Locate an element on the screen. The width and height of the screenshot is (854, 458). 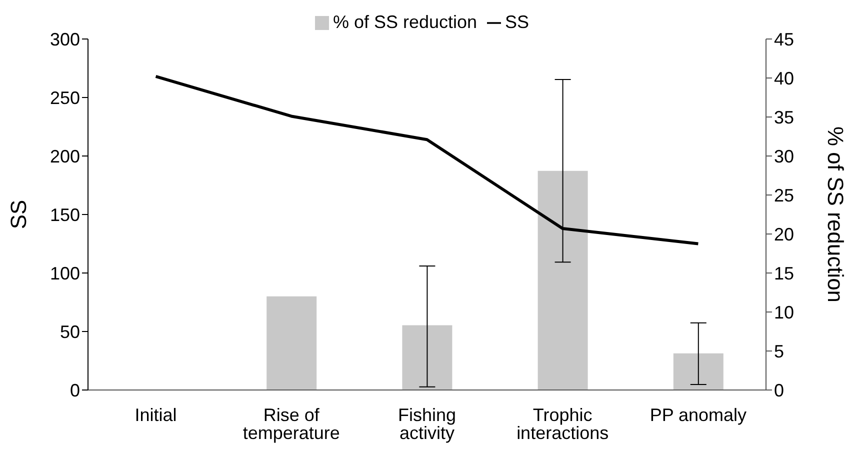
x-tick-label: Initial is located at coordinates (155, 414).